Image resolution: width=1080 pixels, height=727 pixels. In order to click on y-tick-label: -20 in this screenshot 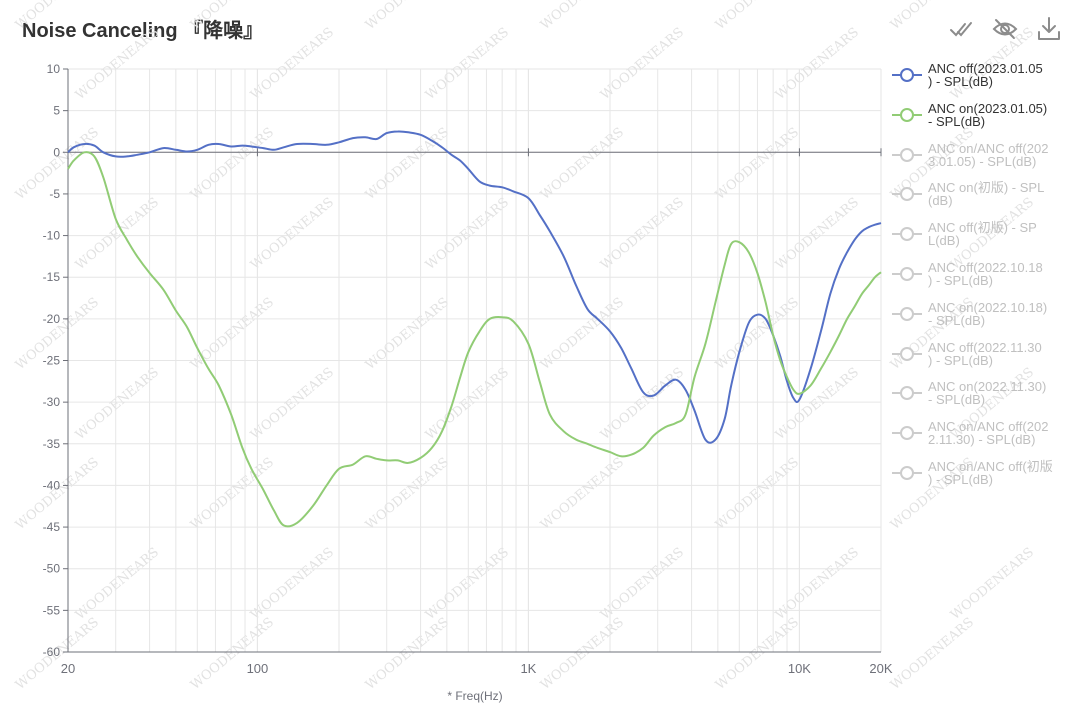, I will do `click(52, 319)`.